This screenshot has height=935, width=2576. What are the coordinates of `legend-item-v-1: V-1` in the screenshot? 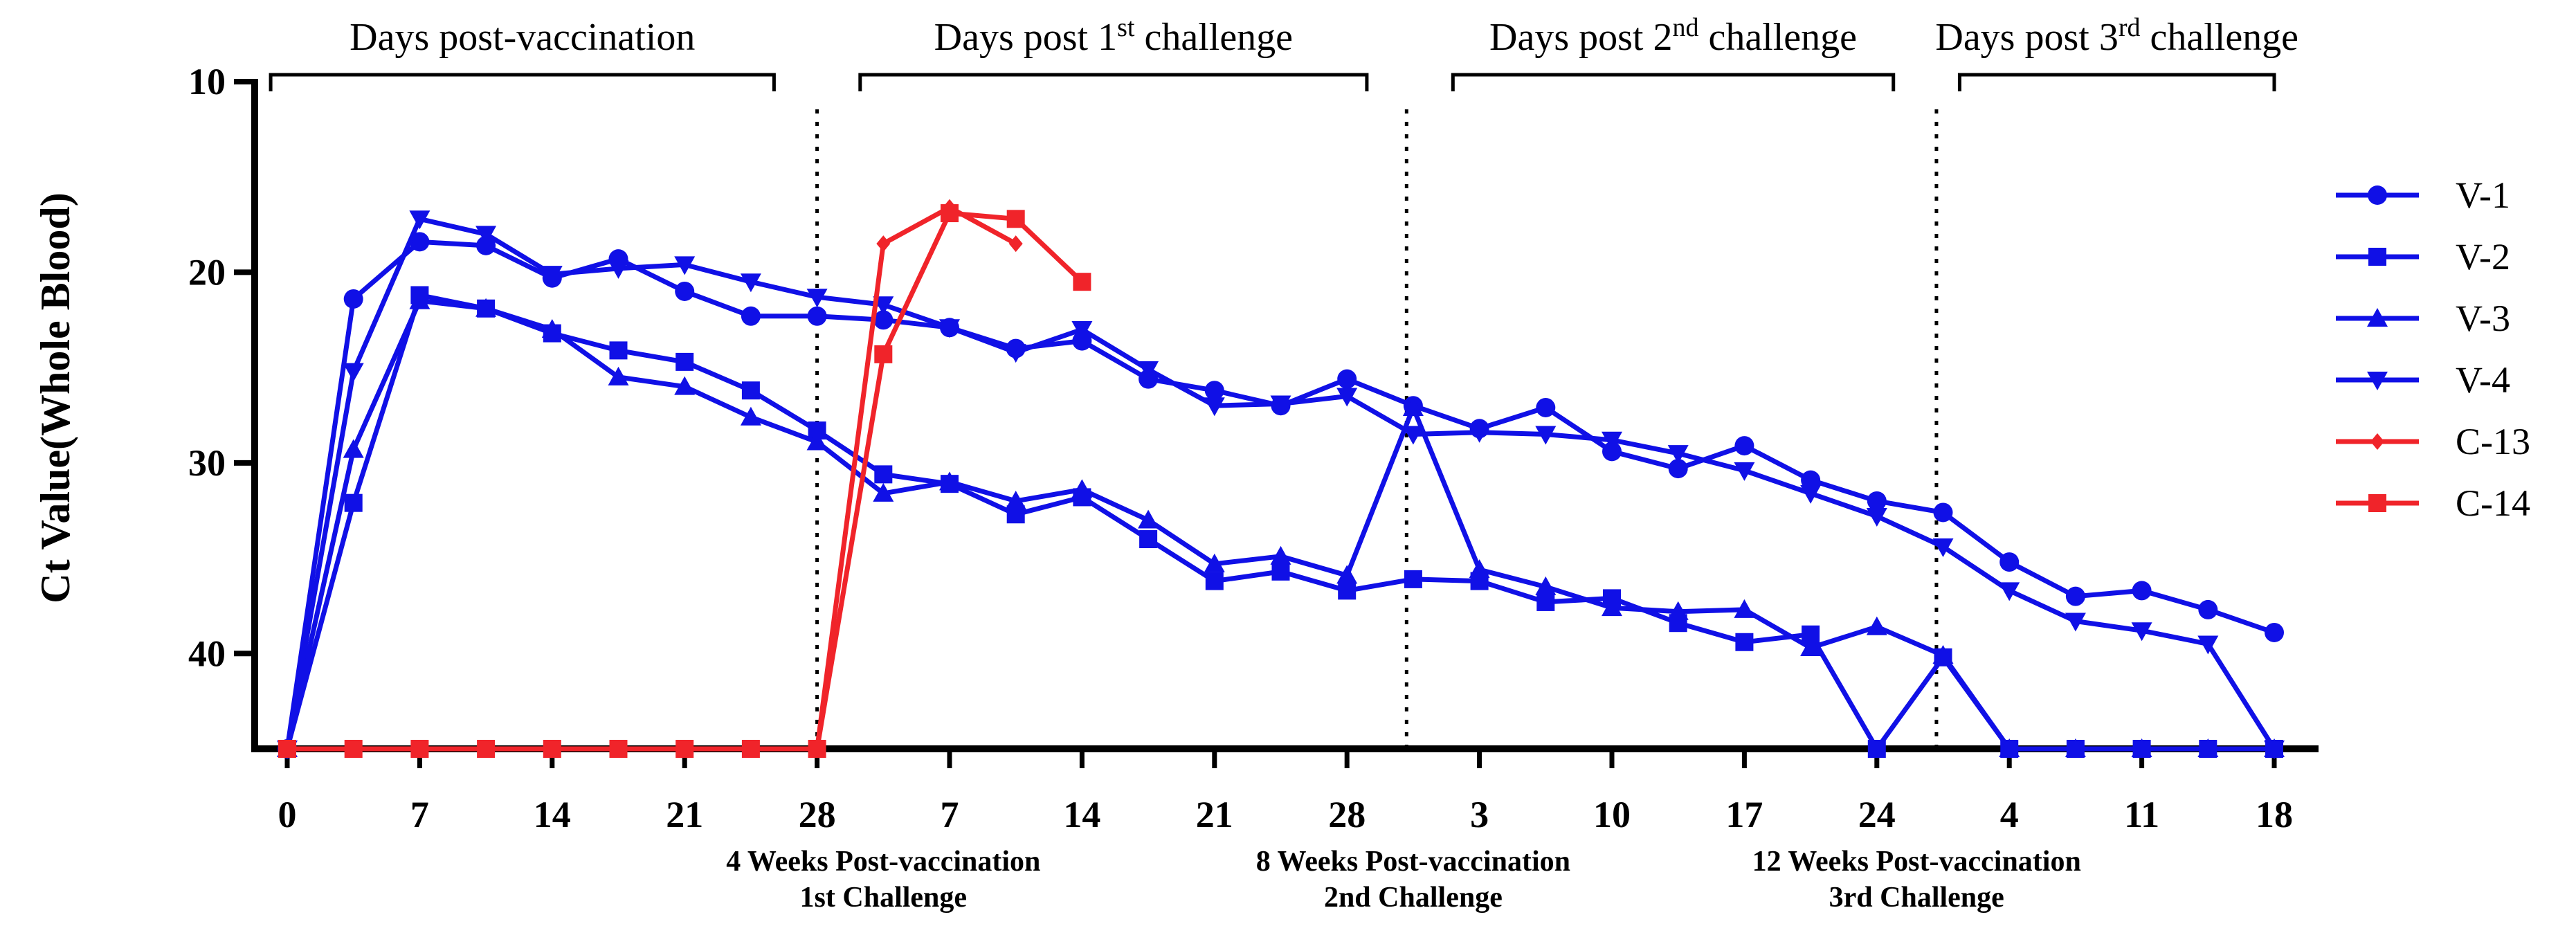 It's located at (2423, 195).